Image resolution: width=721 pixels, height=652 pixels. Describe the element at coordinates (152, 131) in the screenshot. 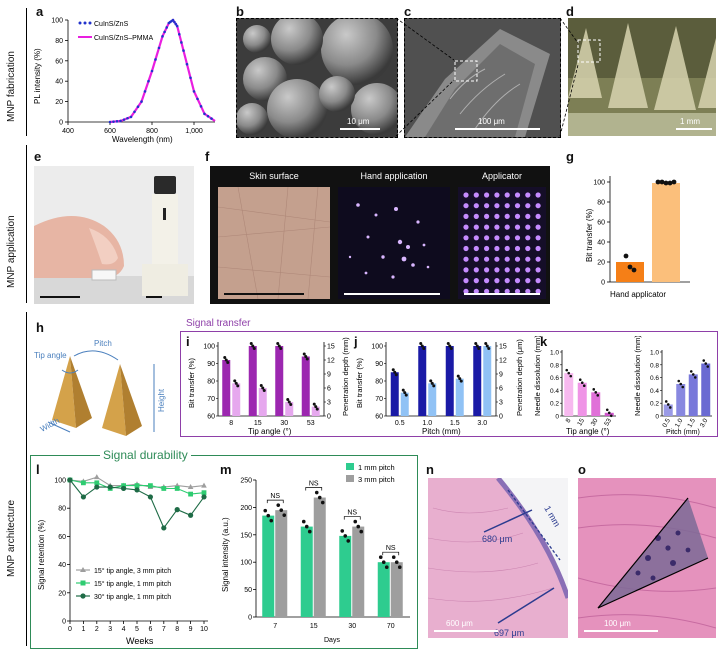

I see `a-xtick-label: 800` at that location.